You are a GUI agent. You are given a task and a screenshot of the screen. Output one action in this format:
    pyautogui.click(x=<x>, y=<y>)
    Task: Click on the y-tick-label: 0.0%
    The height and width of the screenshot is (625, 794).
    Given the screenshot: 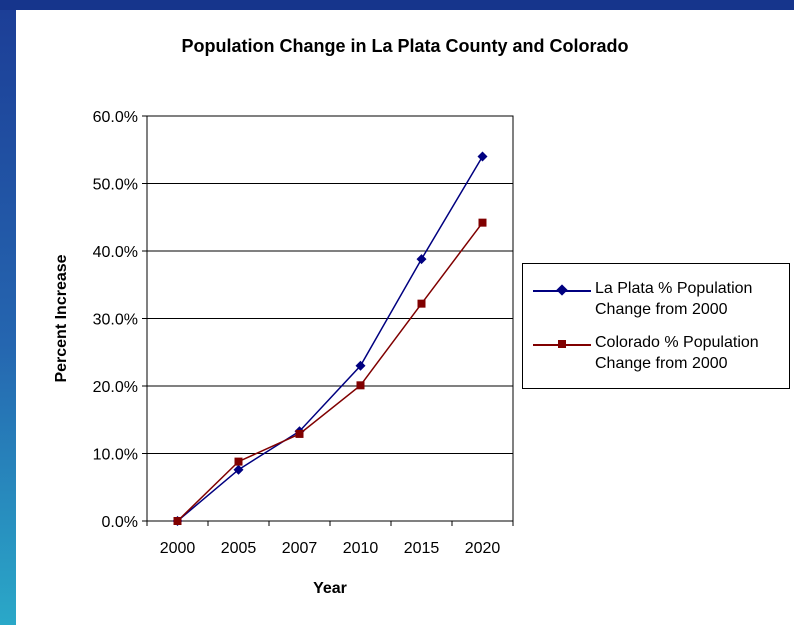 What is the action you would take?
    pyautogui.click(x=120, y=522)
    